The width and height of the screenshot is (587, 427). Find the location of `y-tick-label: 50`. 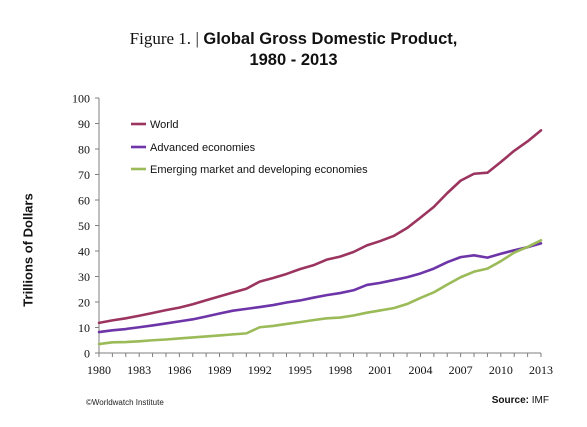

y-tick-label: 50 is located at coordinates (84, 226).